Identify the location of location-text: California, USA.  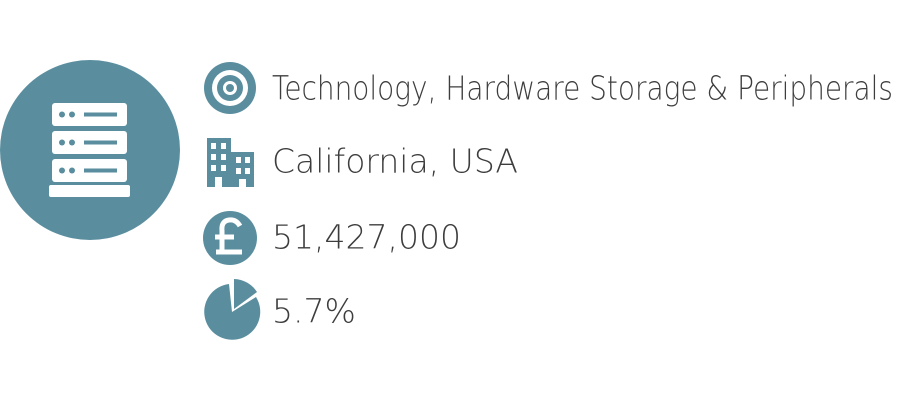
(395, 161).